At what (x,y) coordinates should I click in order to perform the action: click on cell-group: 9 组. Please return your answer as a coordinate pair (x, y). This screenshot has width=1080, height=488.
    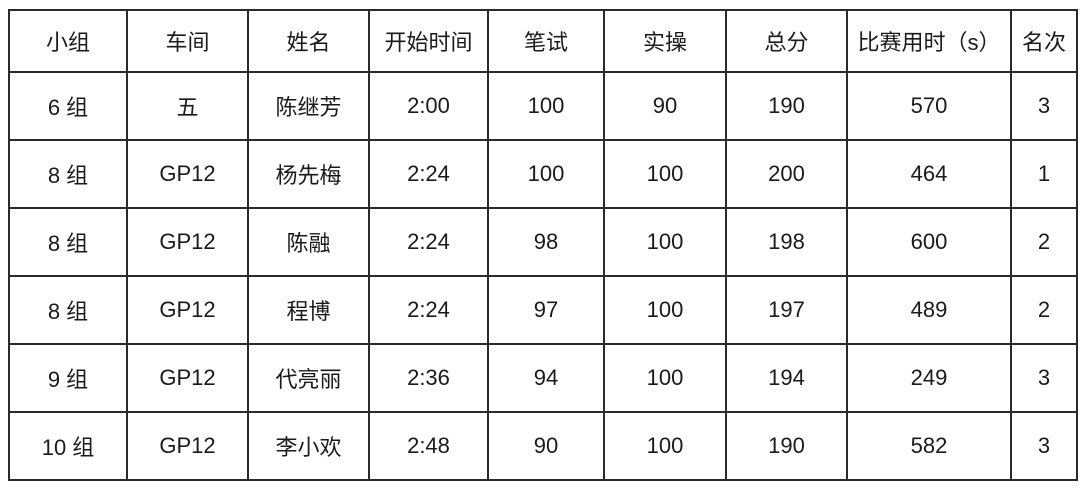
    Looking at the image, I should click on (68, 378).